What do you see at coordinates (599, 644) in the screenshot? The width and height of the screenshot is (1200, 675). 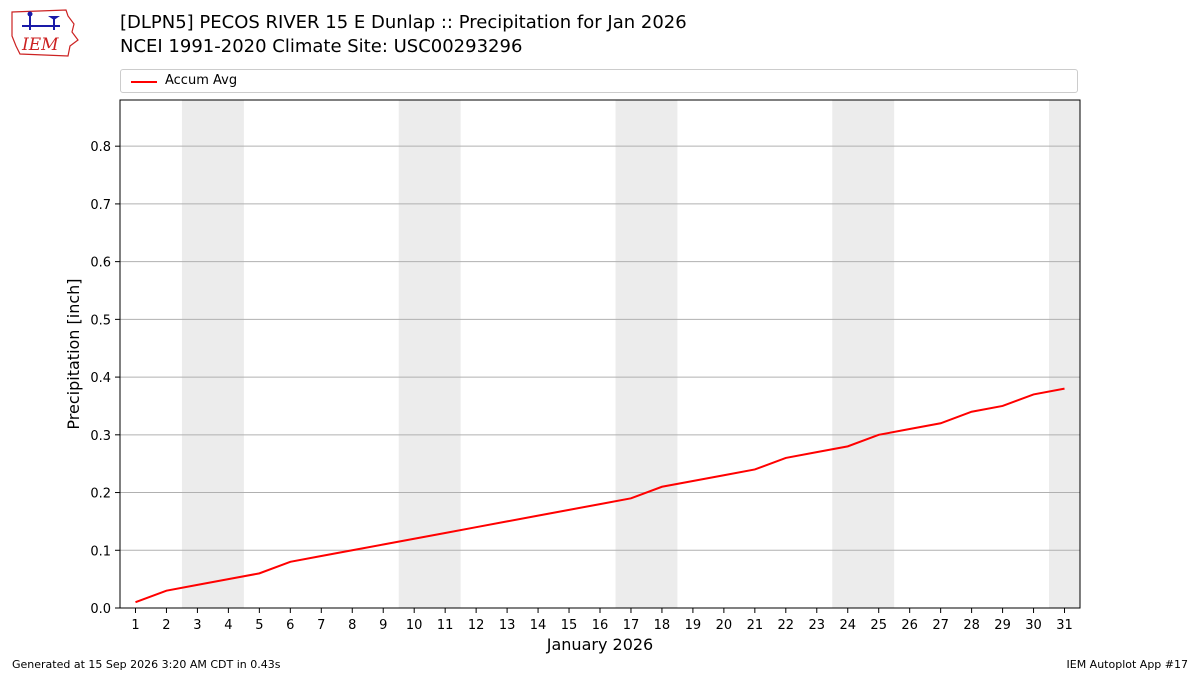 I see `x-axis-label: January 2026` at bounding box center [599, 644].